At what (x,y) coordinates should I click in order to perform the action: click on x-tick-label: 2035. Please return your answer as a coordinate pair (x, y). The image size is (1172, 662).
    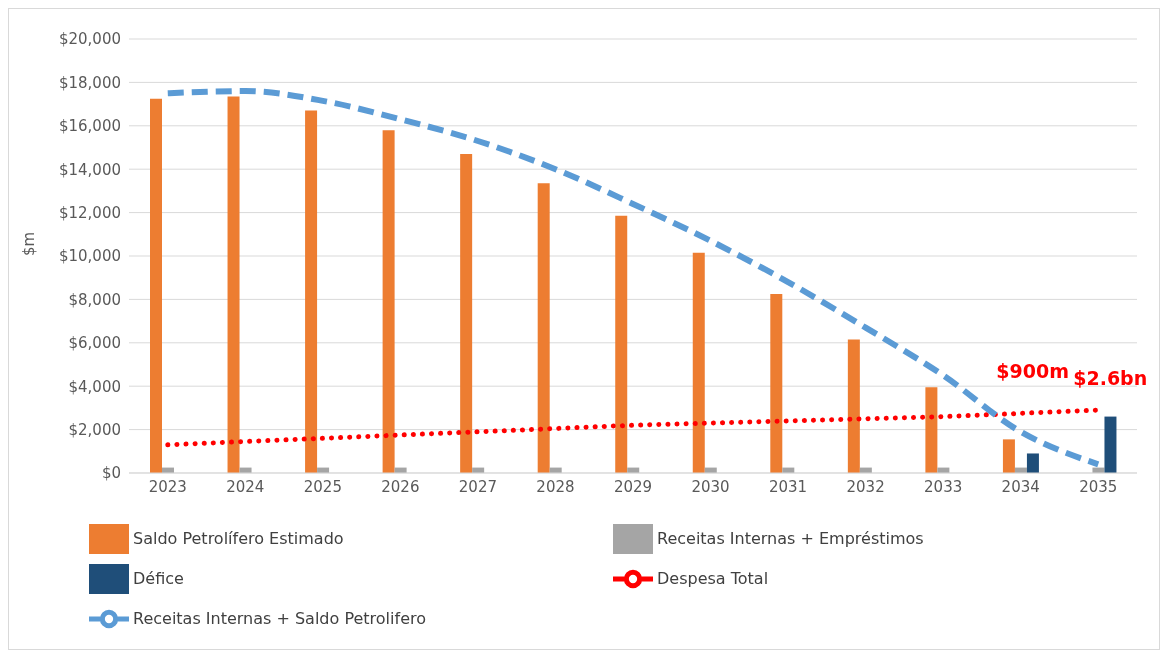
    Looking at the image, I should click on (1098, 486).